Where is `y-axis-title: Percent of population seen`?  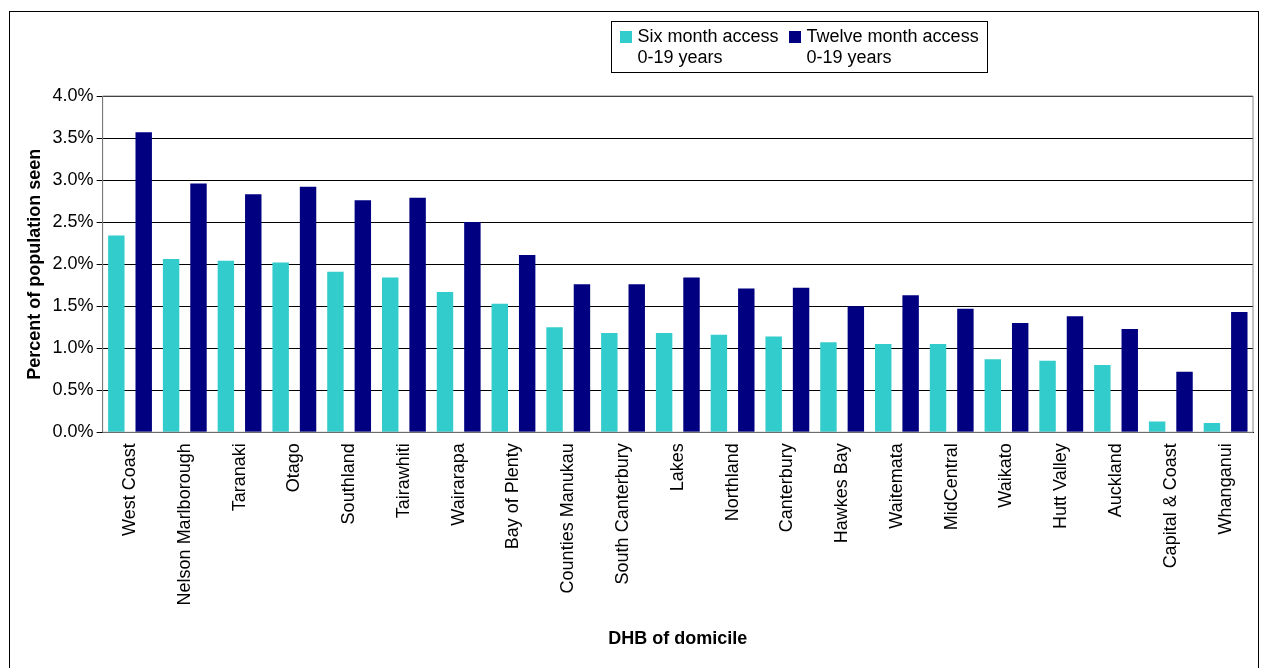 y-axis-title: Percent of population seen is located at coordinates (33, 264).